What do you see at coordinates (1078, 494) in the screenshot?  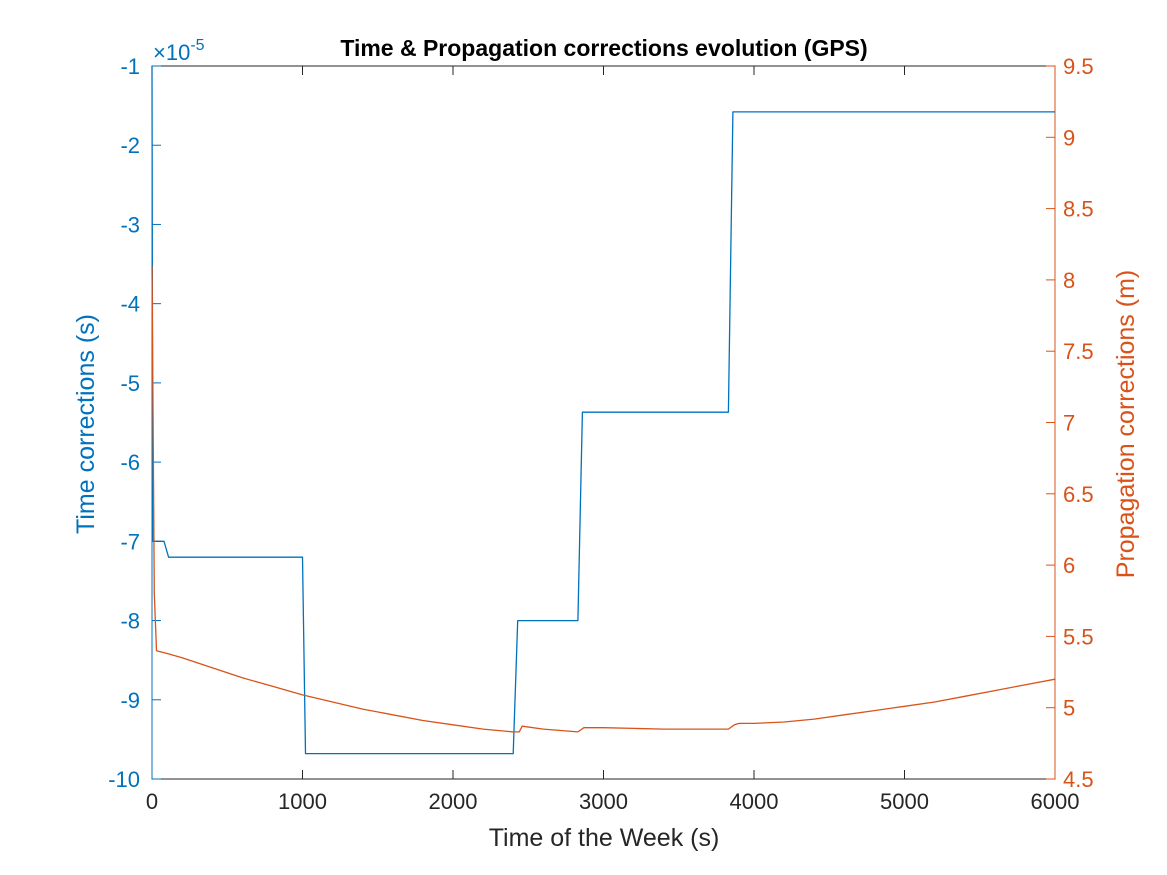 I see `y-right-tick-label: 6.5` at bounding box center [1078, 494].